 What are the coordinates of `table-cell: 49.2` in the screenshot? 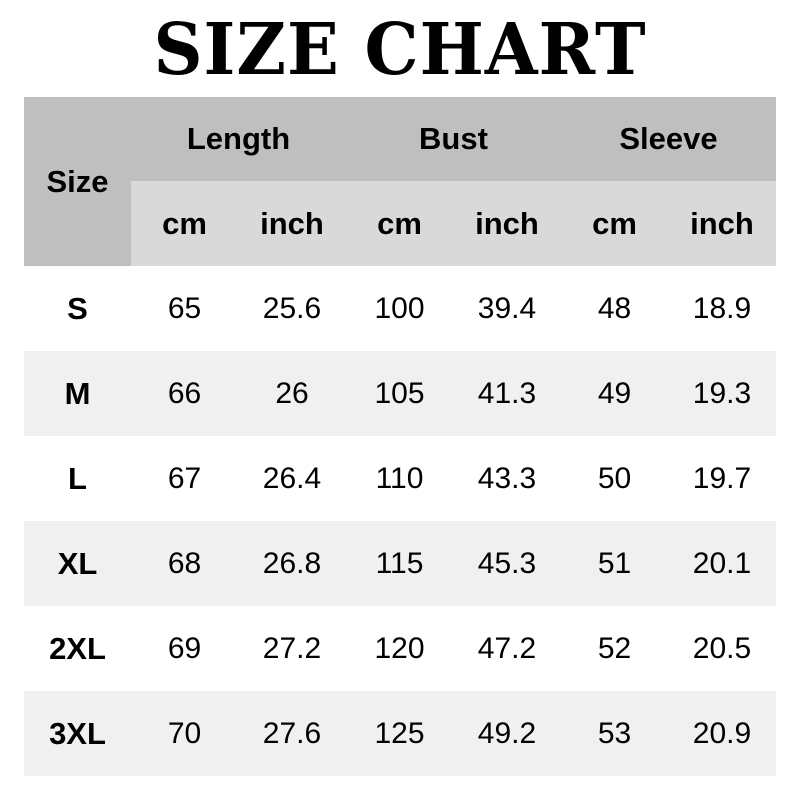 It's located at (507, 733).